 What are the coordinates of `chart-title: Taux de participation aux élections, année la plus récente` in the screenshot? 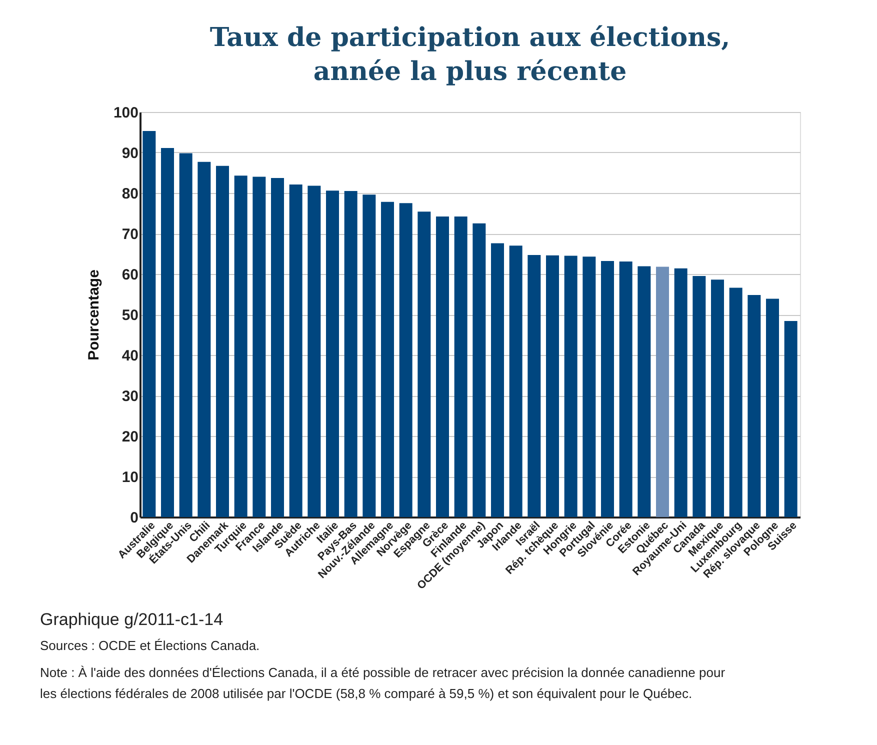 It's located at (470, 55).